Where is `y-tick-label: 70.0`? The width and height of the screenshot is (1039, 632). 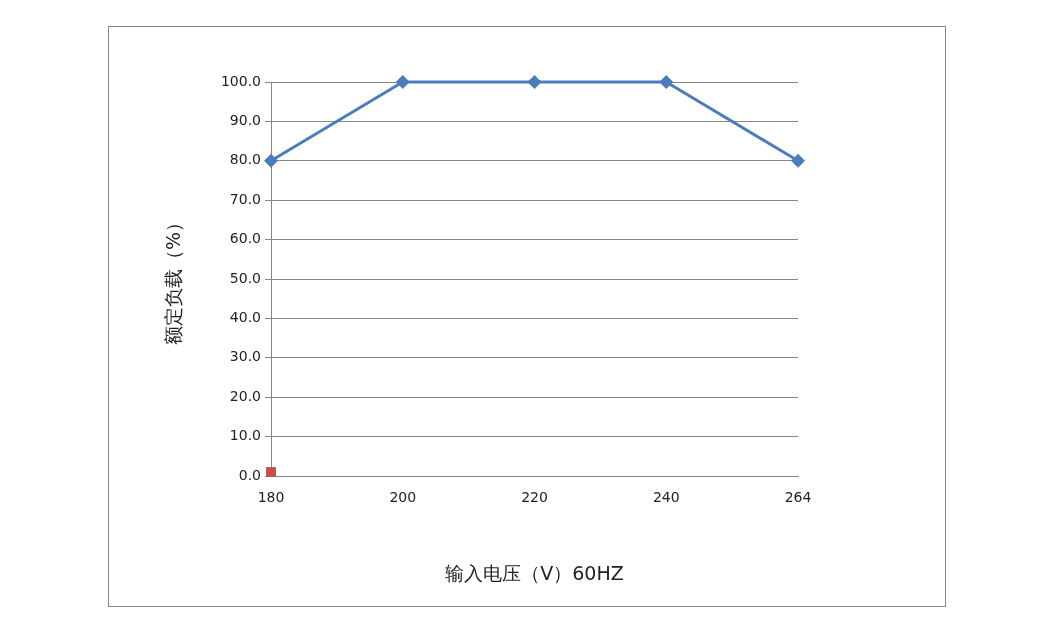
y-tick-label: 70.0 is located at coordinates (245, 198).